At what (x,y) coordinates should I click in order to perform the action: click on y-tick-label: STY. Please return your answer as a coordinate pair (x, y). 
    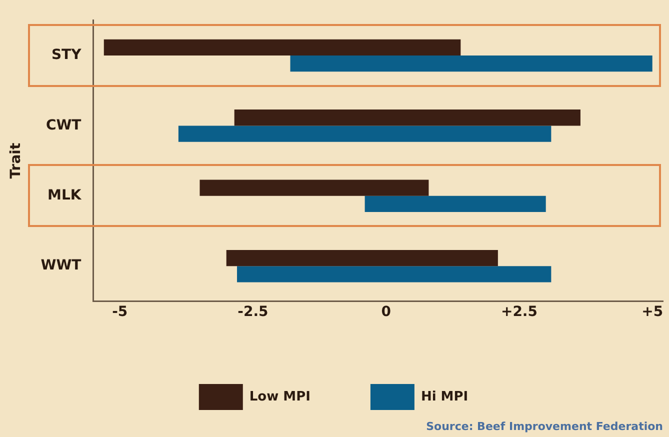
    Looking at the image, I should click on (66, 55).